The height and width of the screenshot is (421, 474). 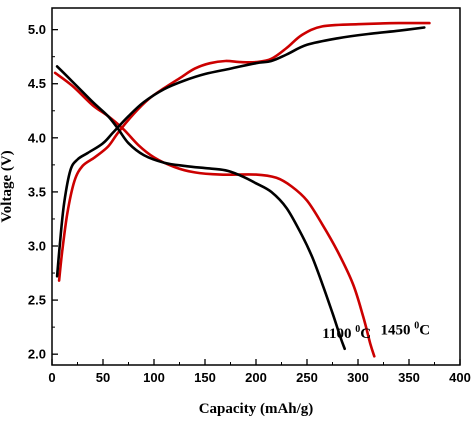 What do you see at coordinates (256, 409) in the screenshot?
I see `x-axis-title: Capacity (mAh/g)` at bounding box center [256, 409].